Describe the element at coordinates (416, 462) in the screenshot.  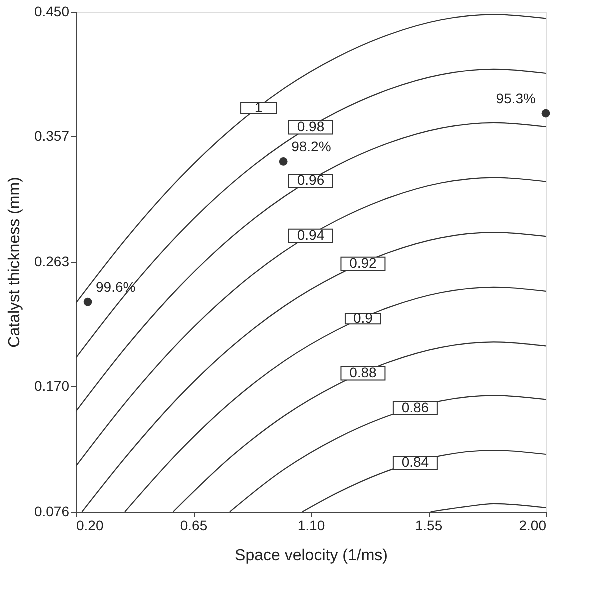
I see `series-label: 0.84` at that location.